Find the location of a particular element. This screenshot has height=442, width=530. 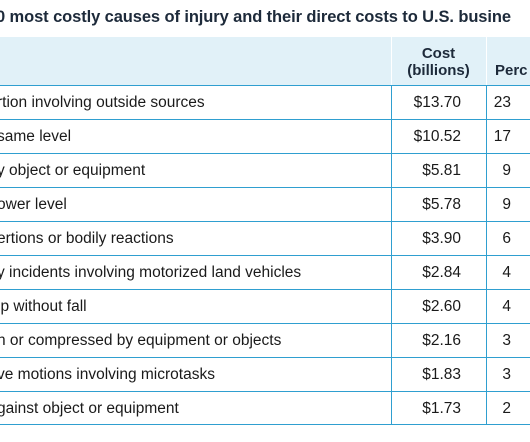

cause-cell: same level is located at coordinates (36, 136).